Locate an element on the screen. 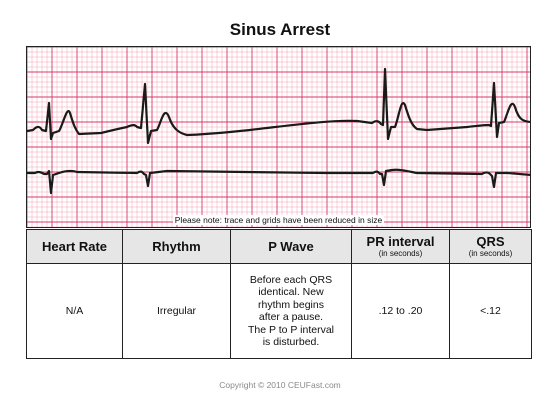  header-heart-rate: Heart Rate is located at coordinates (74, 246).